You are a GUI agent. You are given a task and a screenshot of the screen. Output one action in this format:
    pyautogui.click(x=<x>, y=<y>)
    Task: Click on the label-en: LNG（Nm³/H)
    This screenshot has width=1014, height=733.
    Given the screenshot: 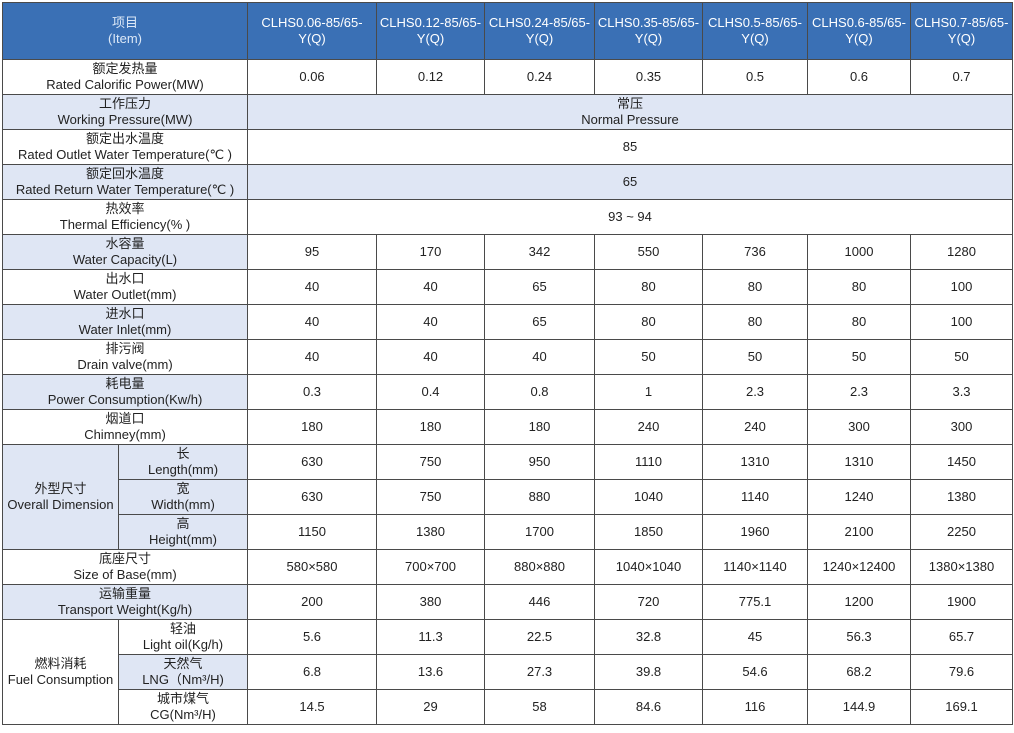 What is the action you would take?
    pyautogui.click(x=183, y=679)
    